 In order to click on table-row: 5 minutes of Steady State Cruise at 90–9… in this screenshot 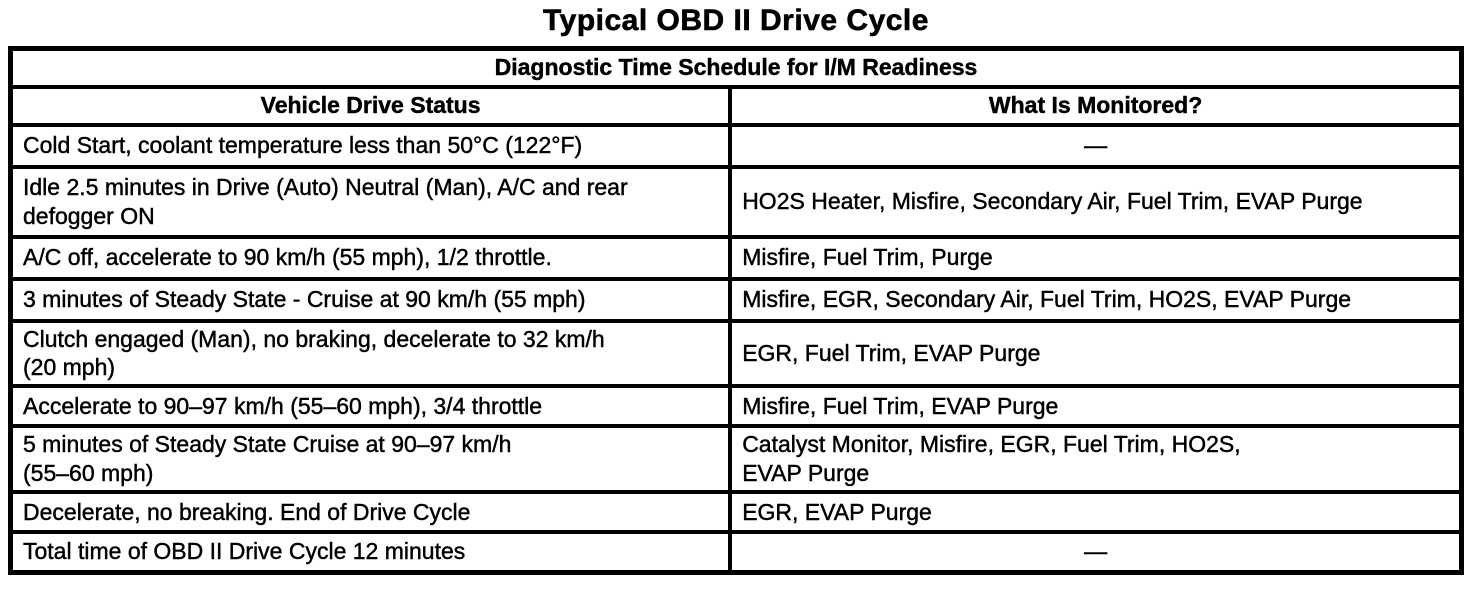, I will do `click(736, 459)`.